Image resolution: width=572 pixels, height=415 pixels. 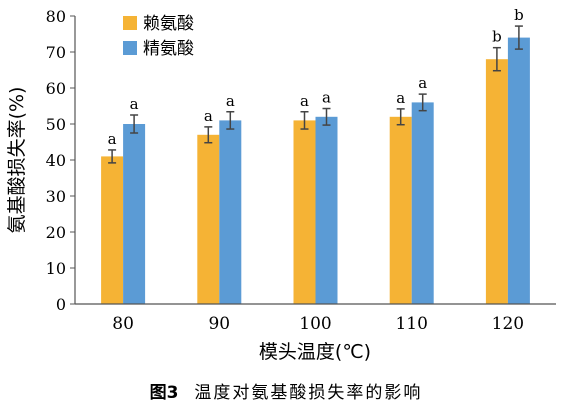 What do you see at coordinates (17, 160) in the screenshot?
I see `y-axis-title: 氨基酸损失率(%)` at bounding box center [17, 160].